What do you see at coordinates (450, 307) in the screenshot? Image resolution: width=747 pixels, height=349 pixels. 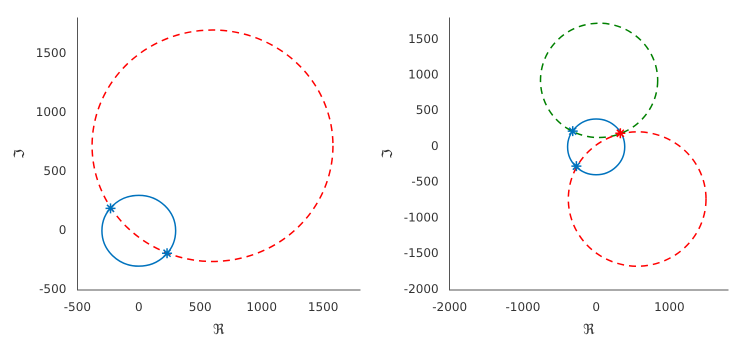 I see `x-tick-label: -2000` at bounding box center [450, 307].